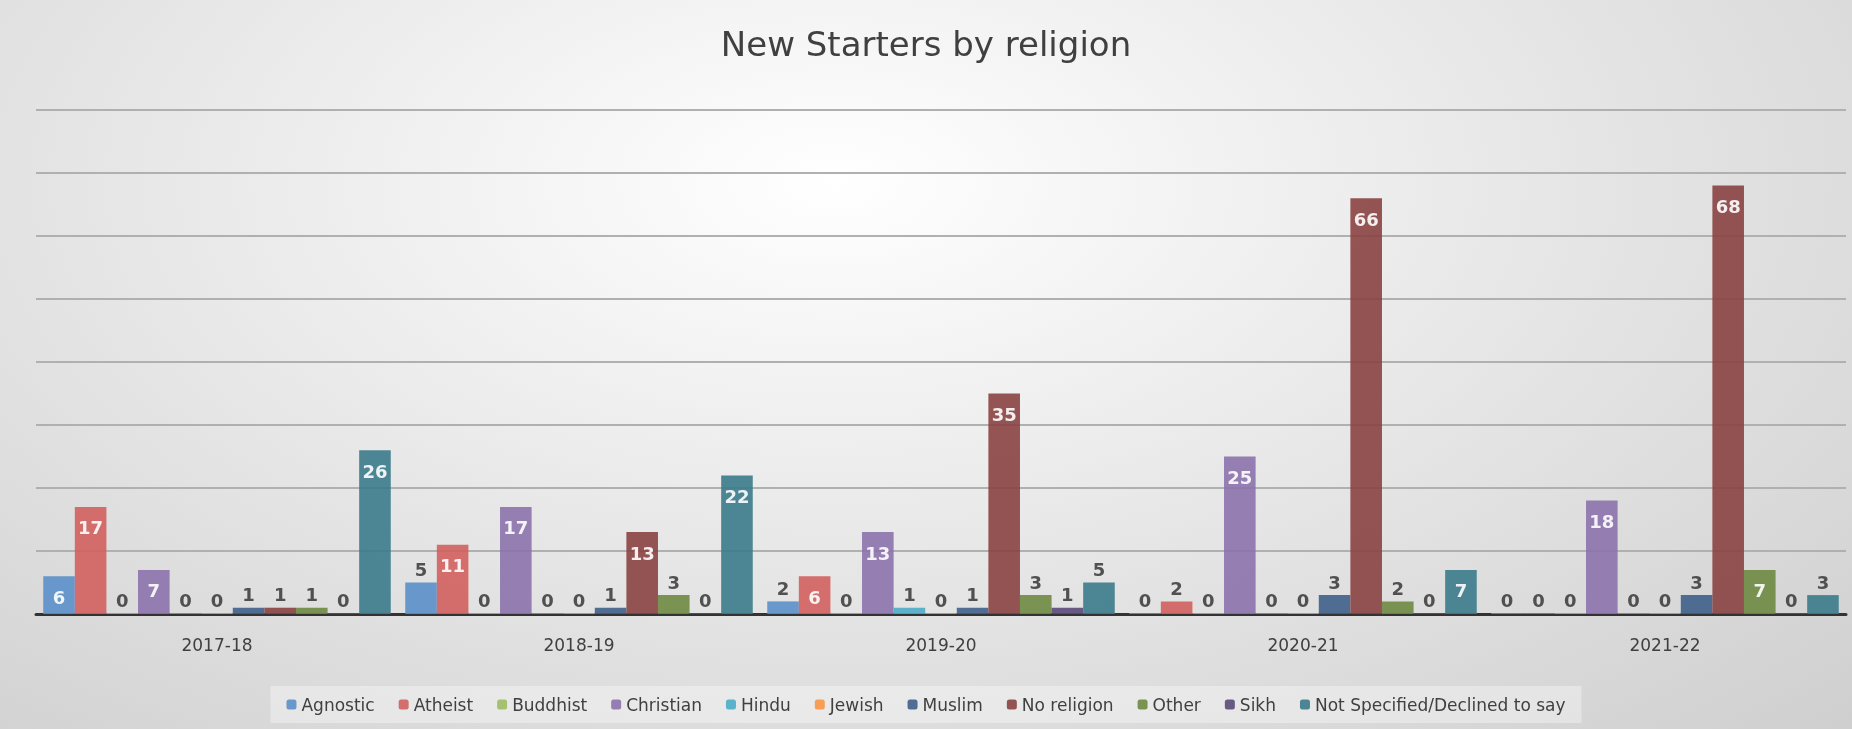 Image resolution: width=1852 pixels, height=729 pixels. I want to click on data-label: 5, so click(421, 569).